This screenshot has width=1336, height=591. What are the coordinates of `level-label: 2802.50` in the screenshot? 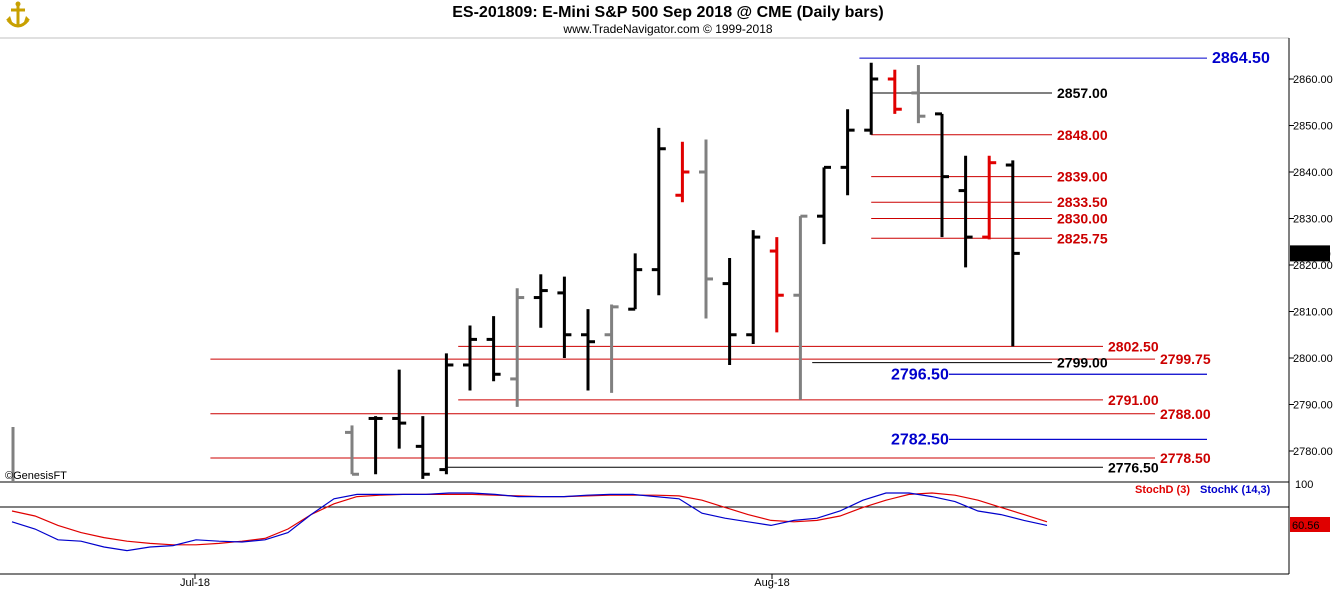 It's located at (1133, 346).